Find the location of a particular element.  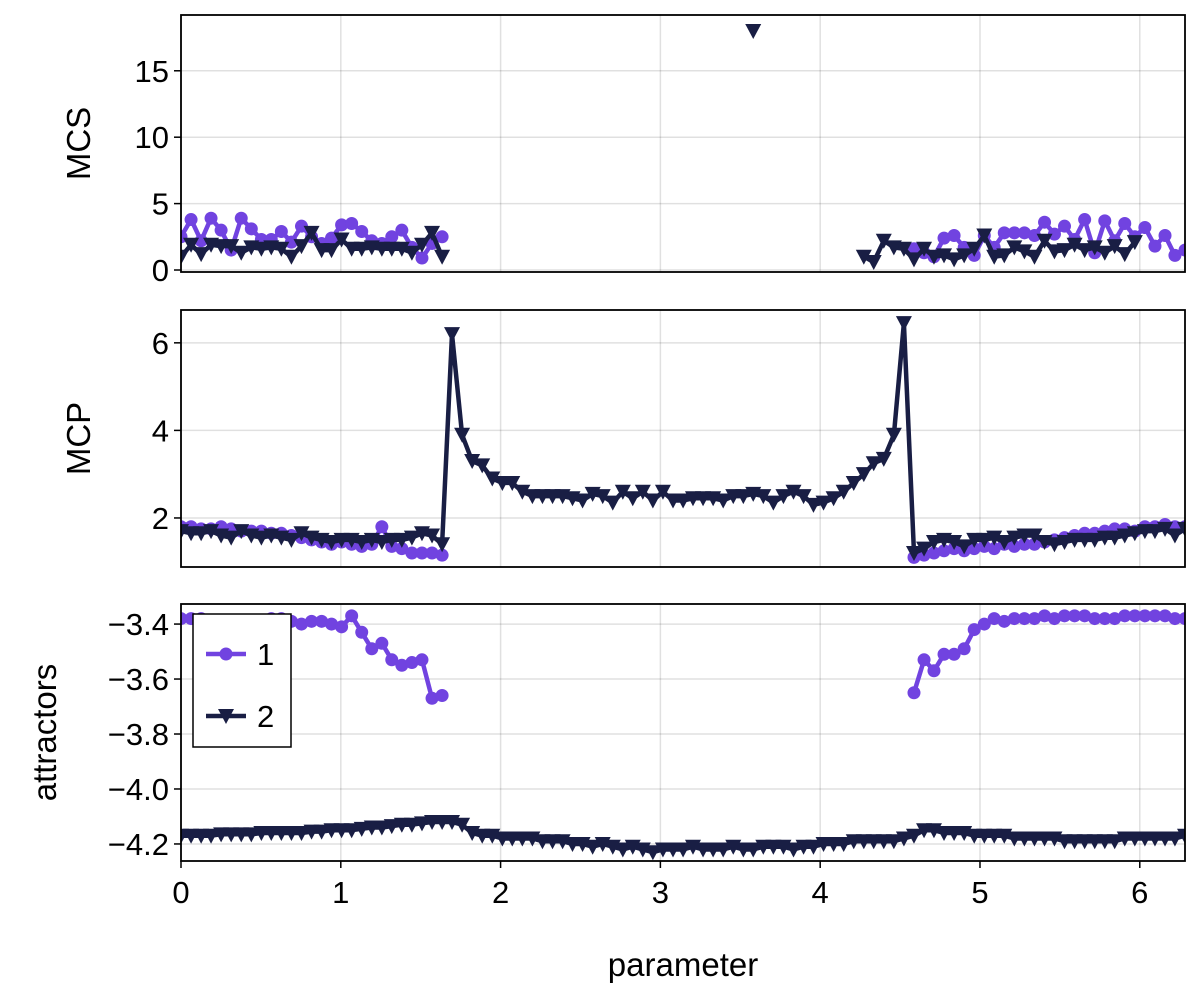

x-tick-label: 5 is located at coordinates (979, 892).